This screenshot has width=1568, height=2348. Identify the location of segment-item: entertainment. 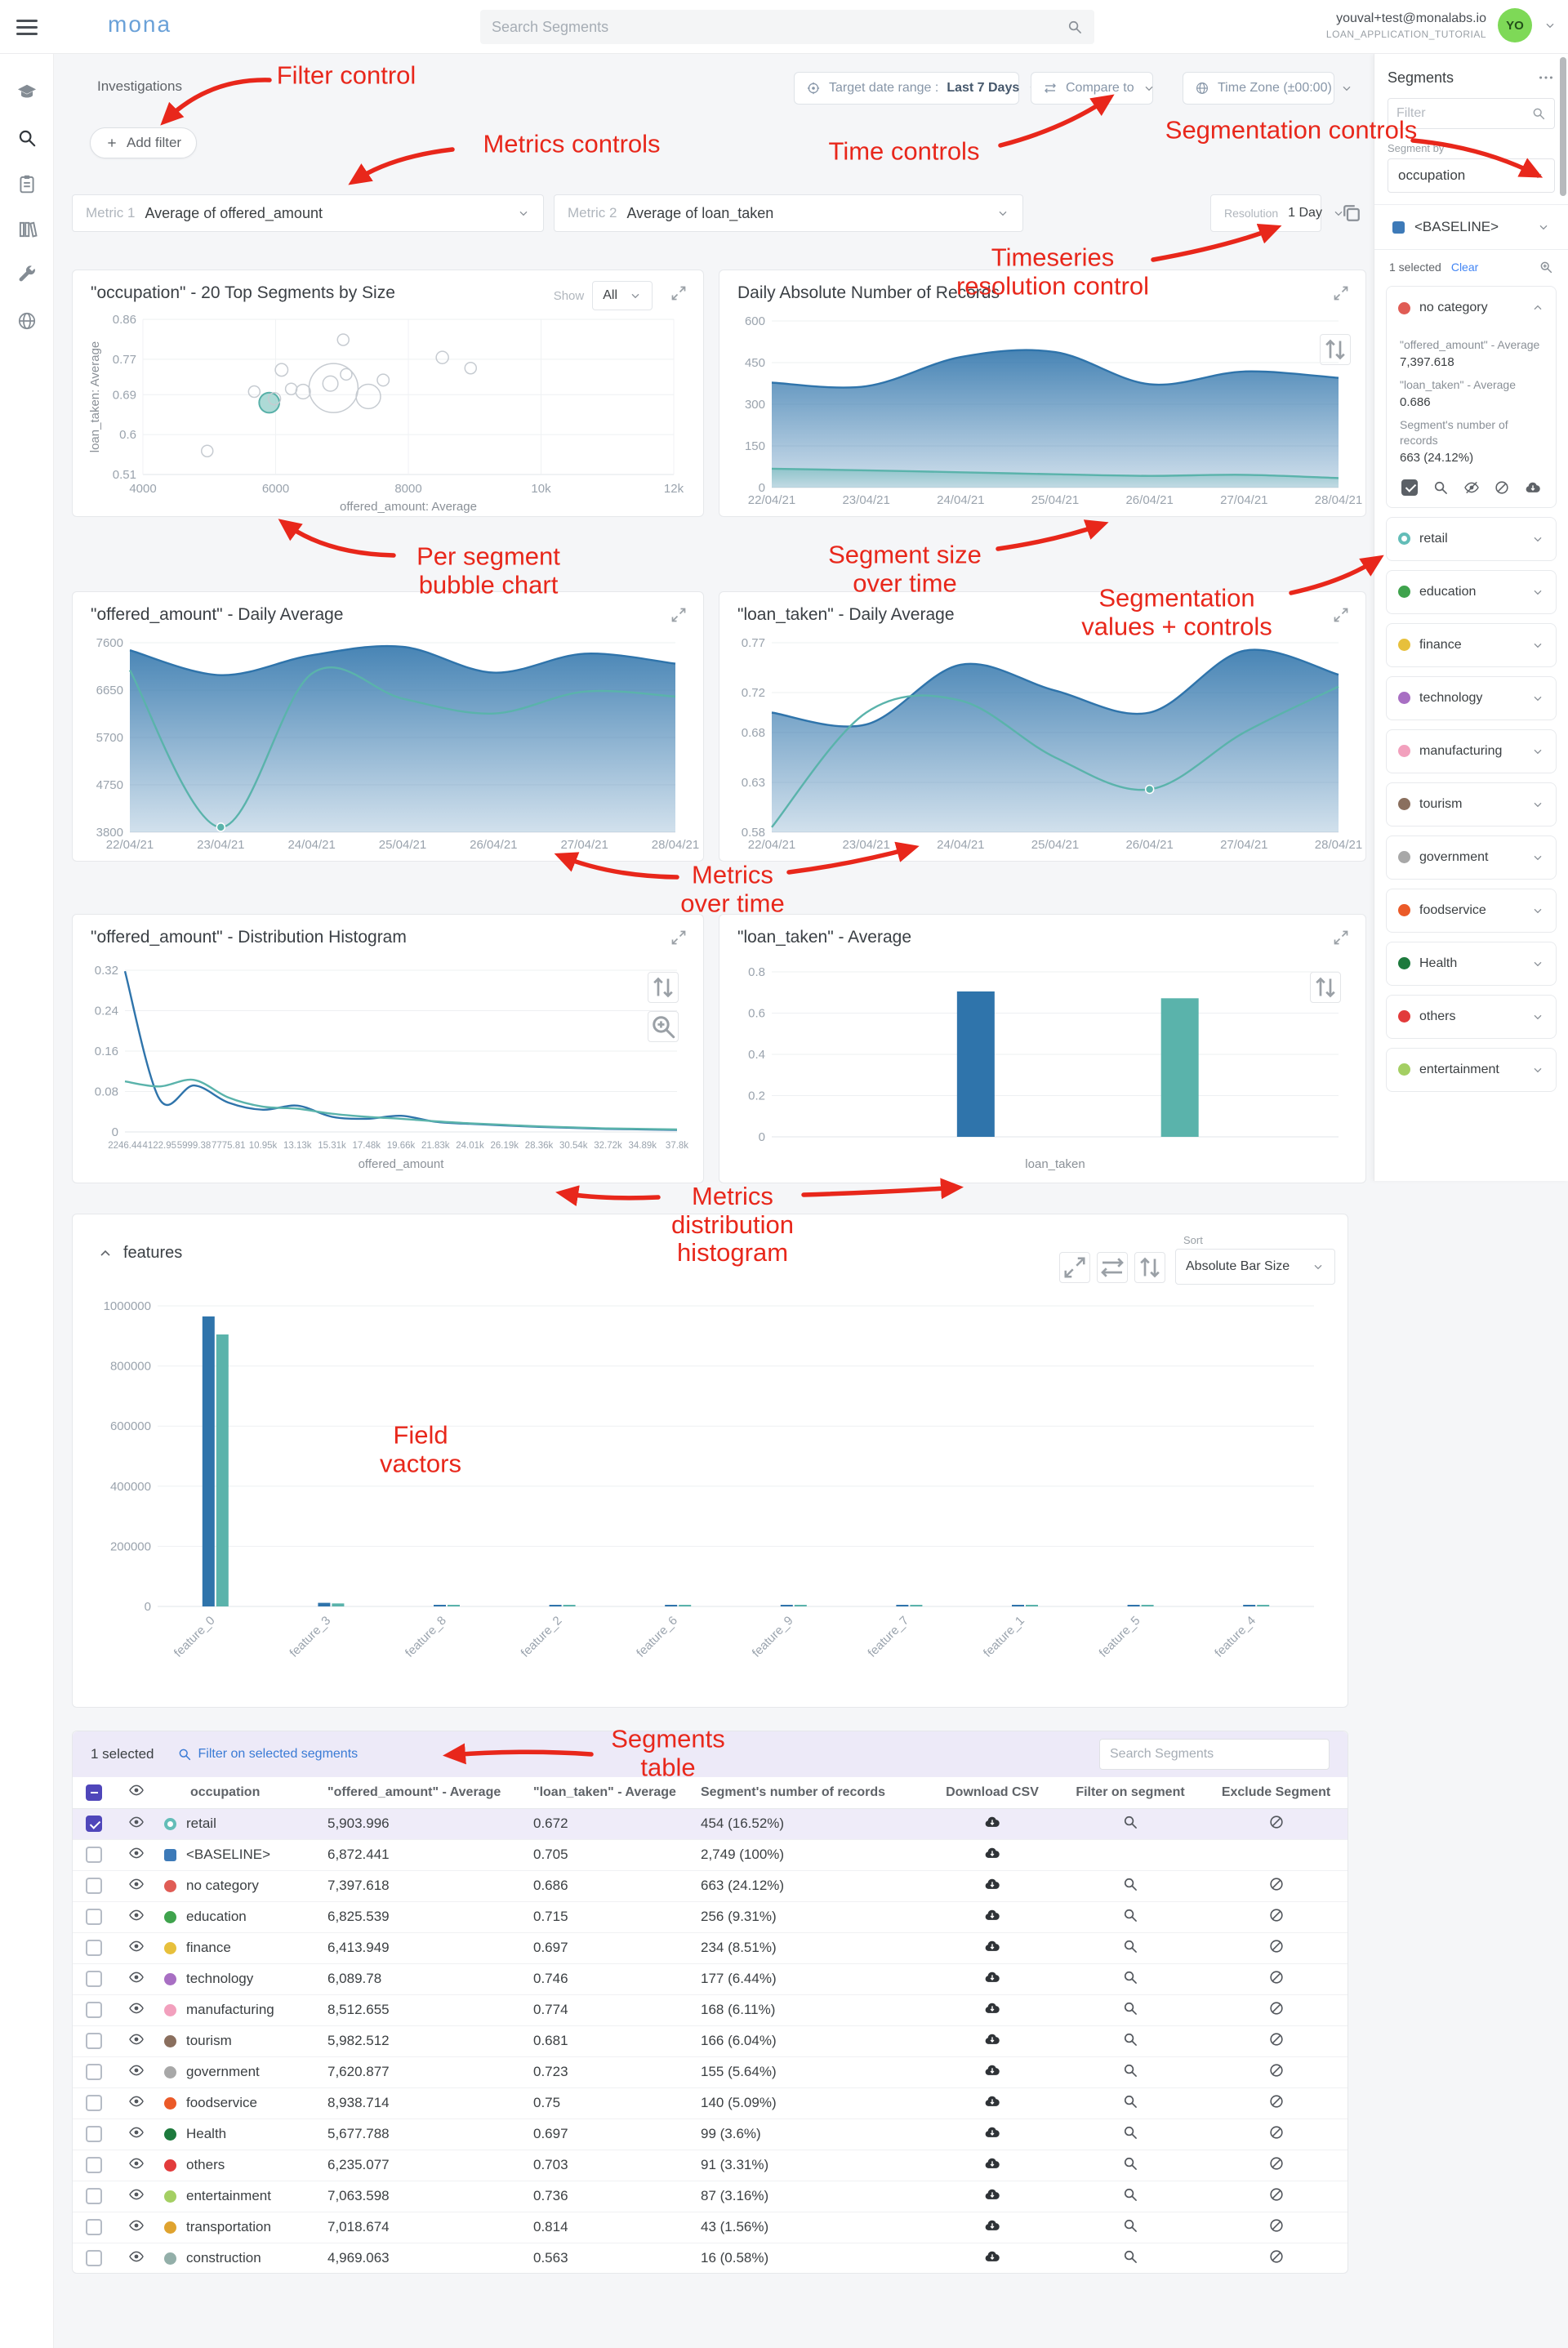
(1471, 1070).